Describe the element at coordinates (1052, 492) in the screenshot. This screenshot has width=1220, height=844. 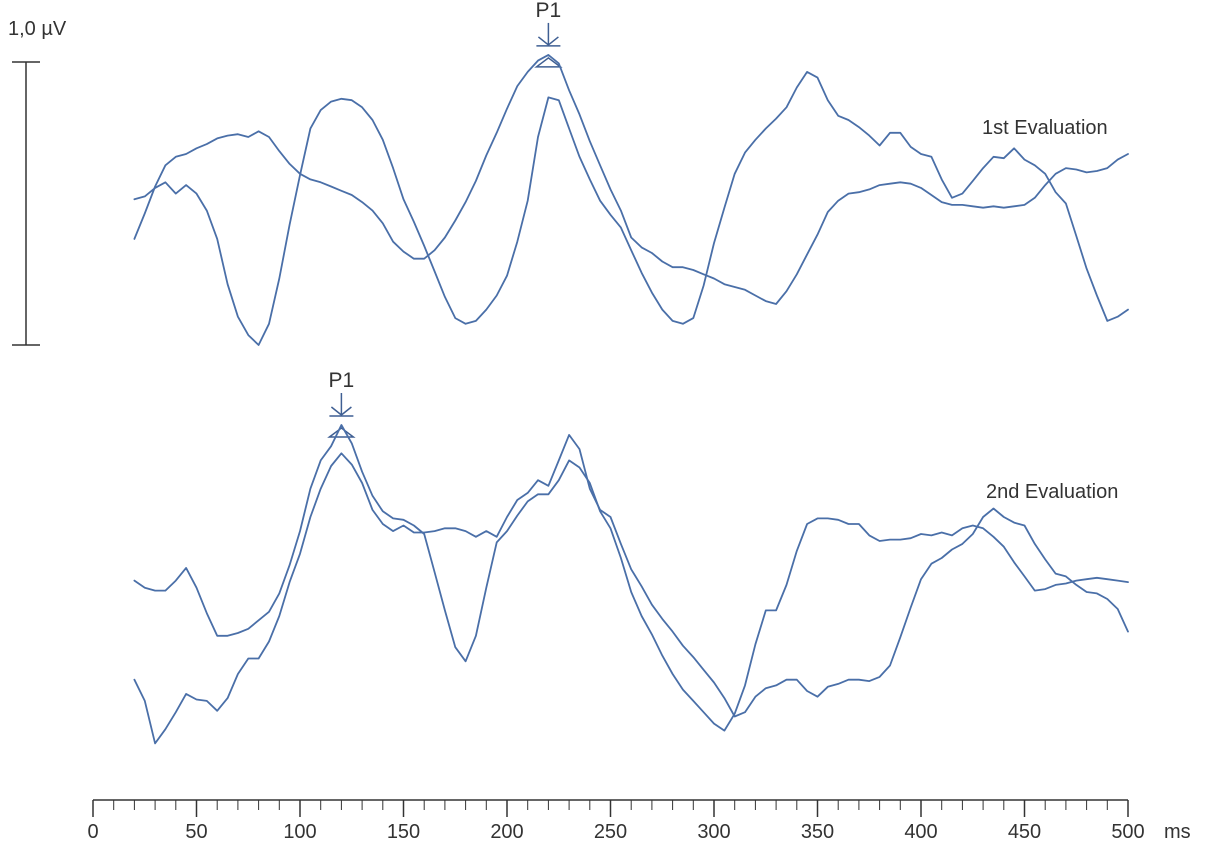
I see `panel-label-second-evaluation: 2nd Evaluation` at that location.